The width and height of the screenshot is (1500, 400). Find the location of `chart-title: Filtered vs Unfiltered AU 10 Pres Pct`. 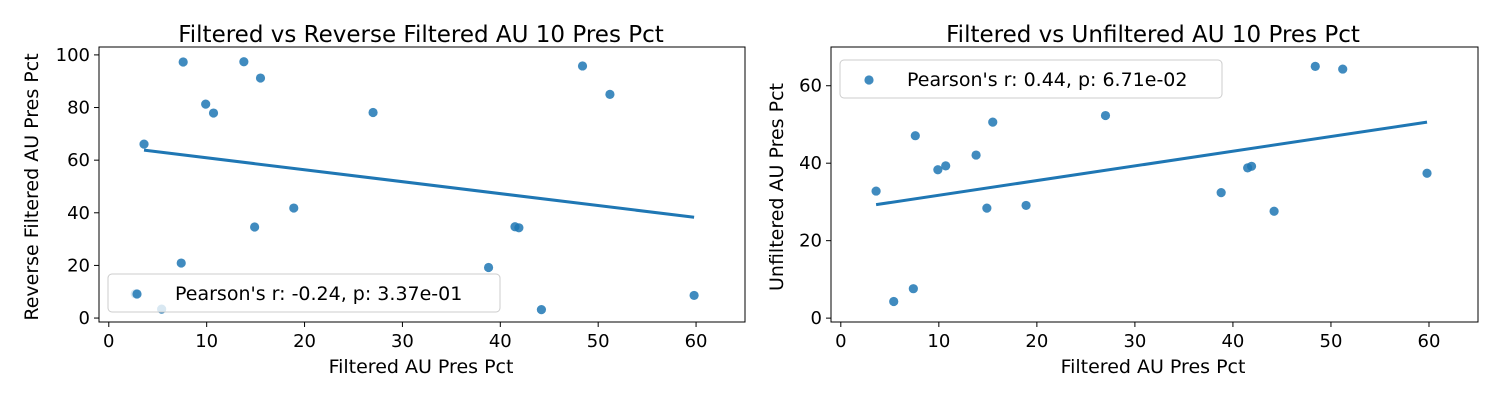

chart-title: Filtered vs Unfiltered AU 10 Pres Pct is located at coordinates (1153, 35).